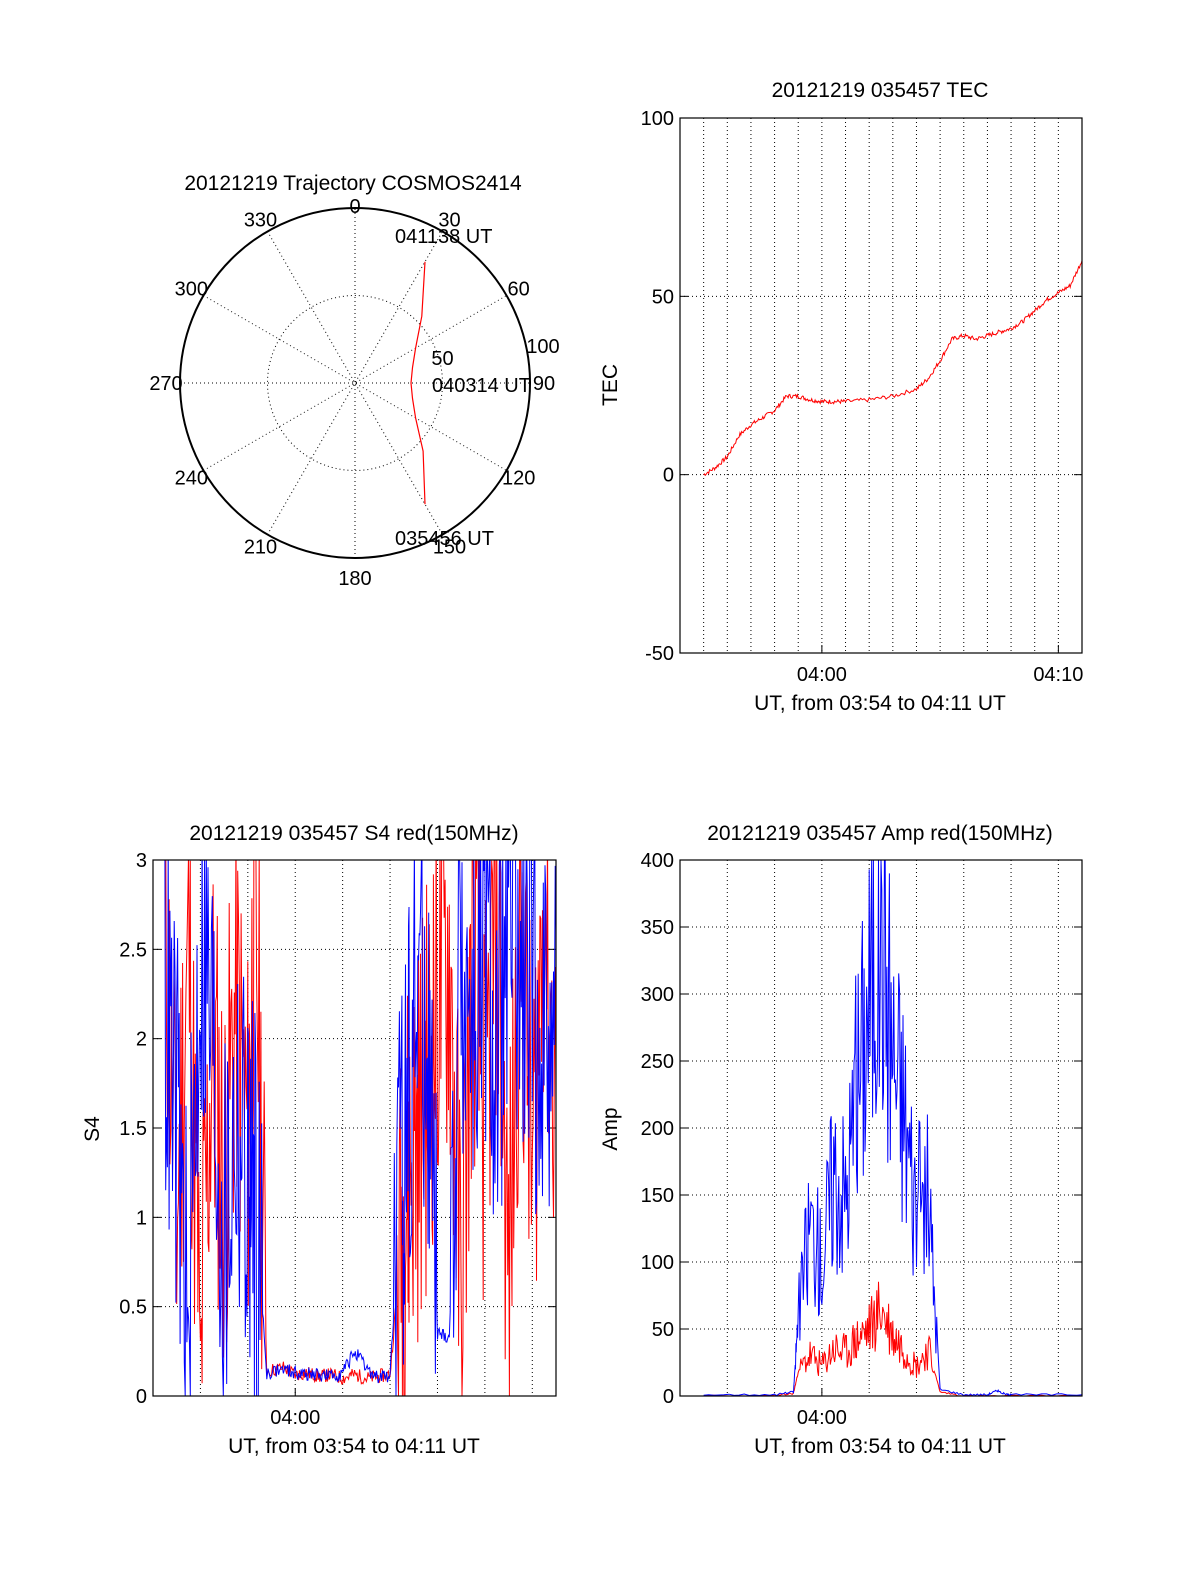  I want to click on polar-angle-label: 30, so click(449, 220).